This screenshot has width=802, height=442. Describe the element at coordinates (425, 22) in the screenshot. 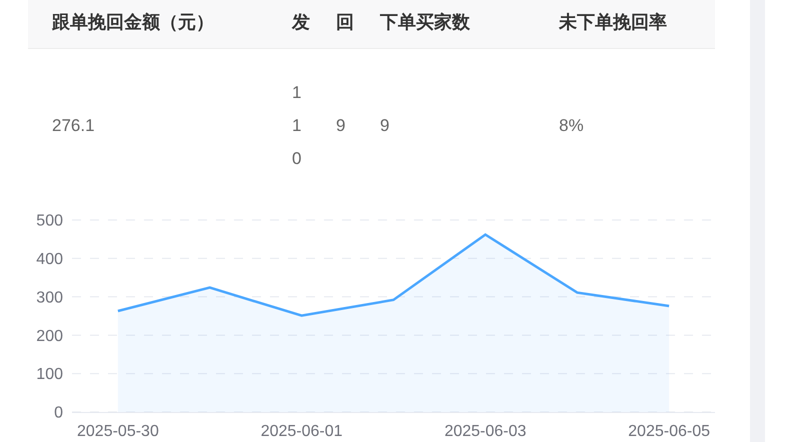

I see `category-label: 下单买家数` at that location.